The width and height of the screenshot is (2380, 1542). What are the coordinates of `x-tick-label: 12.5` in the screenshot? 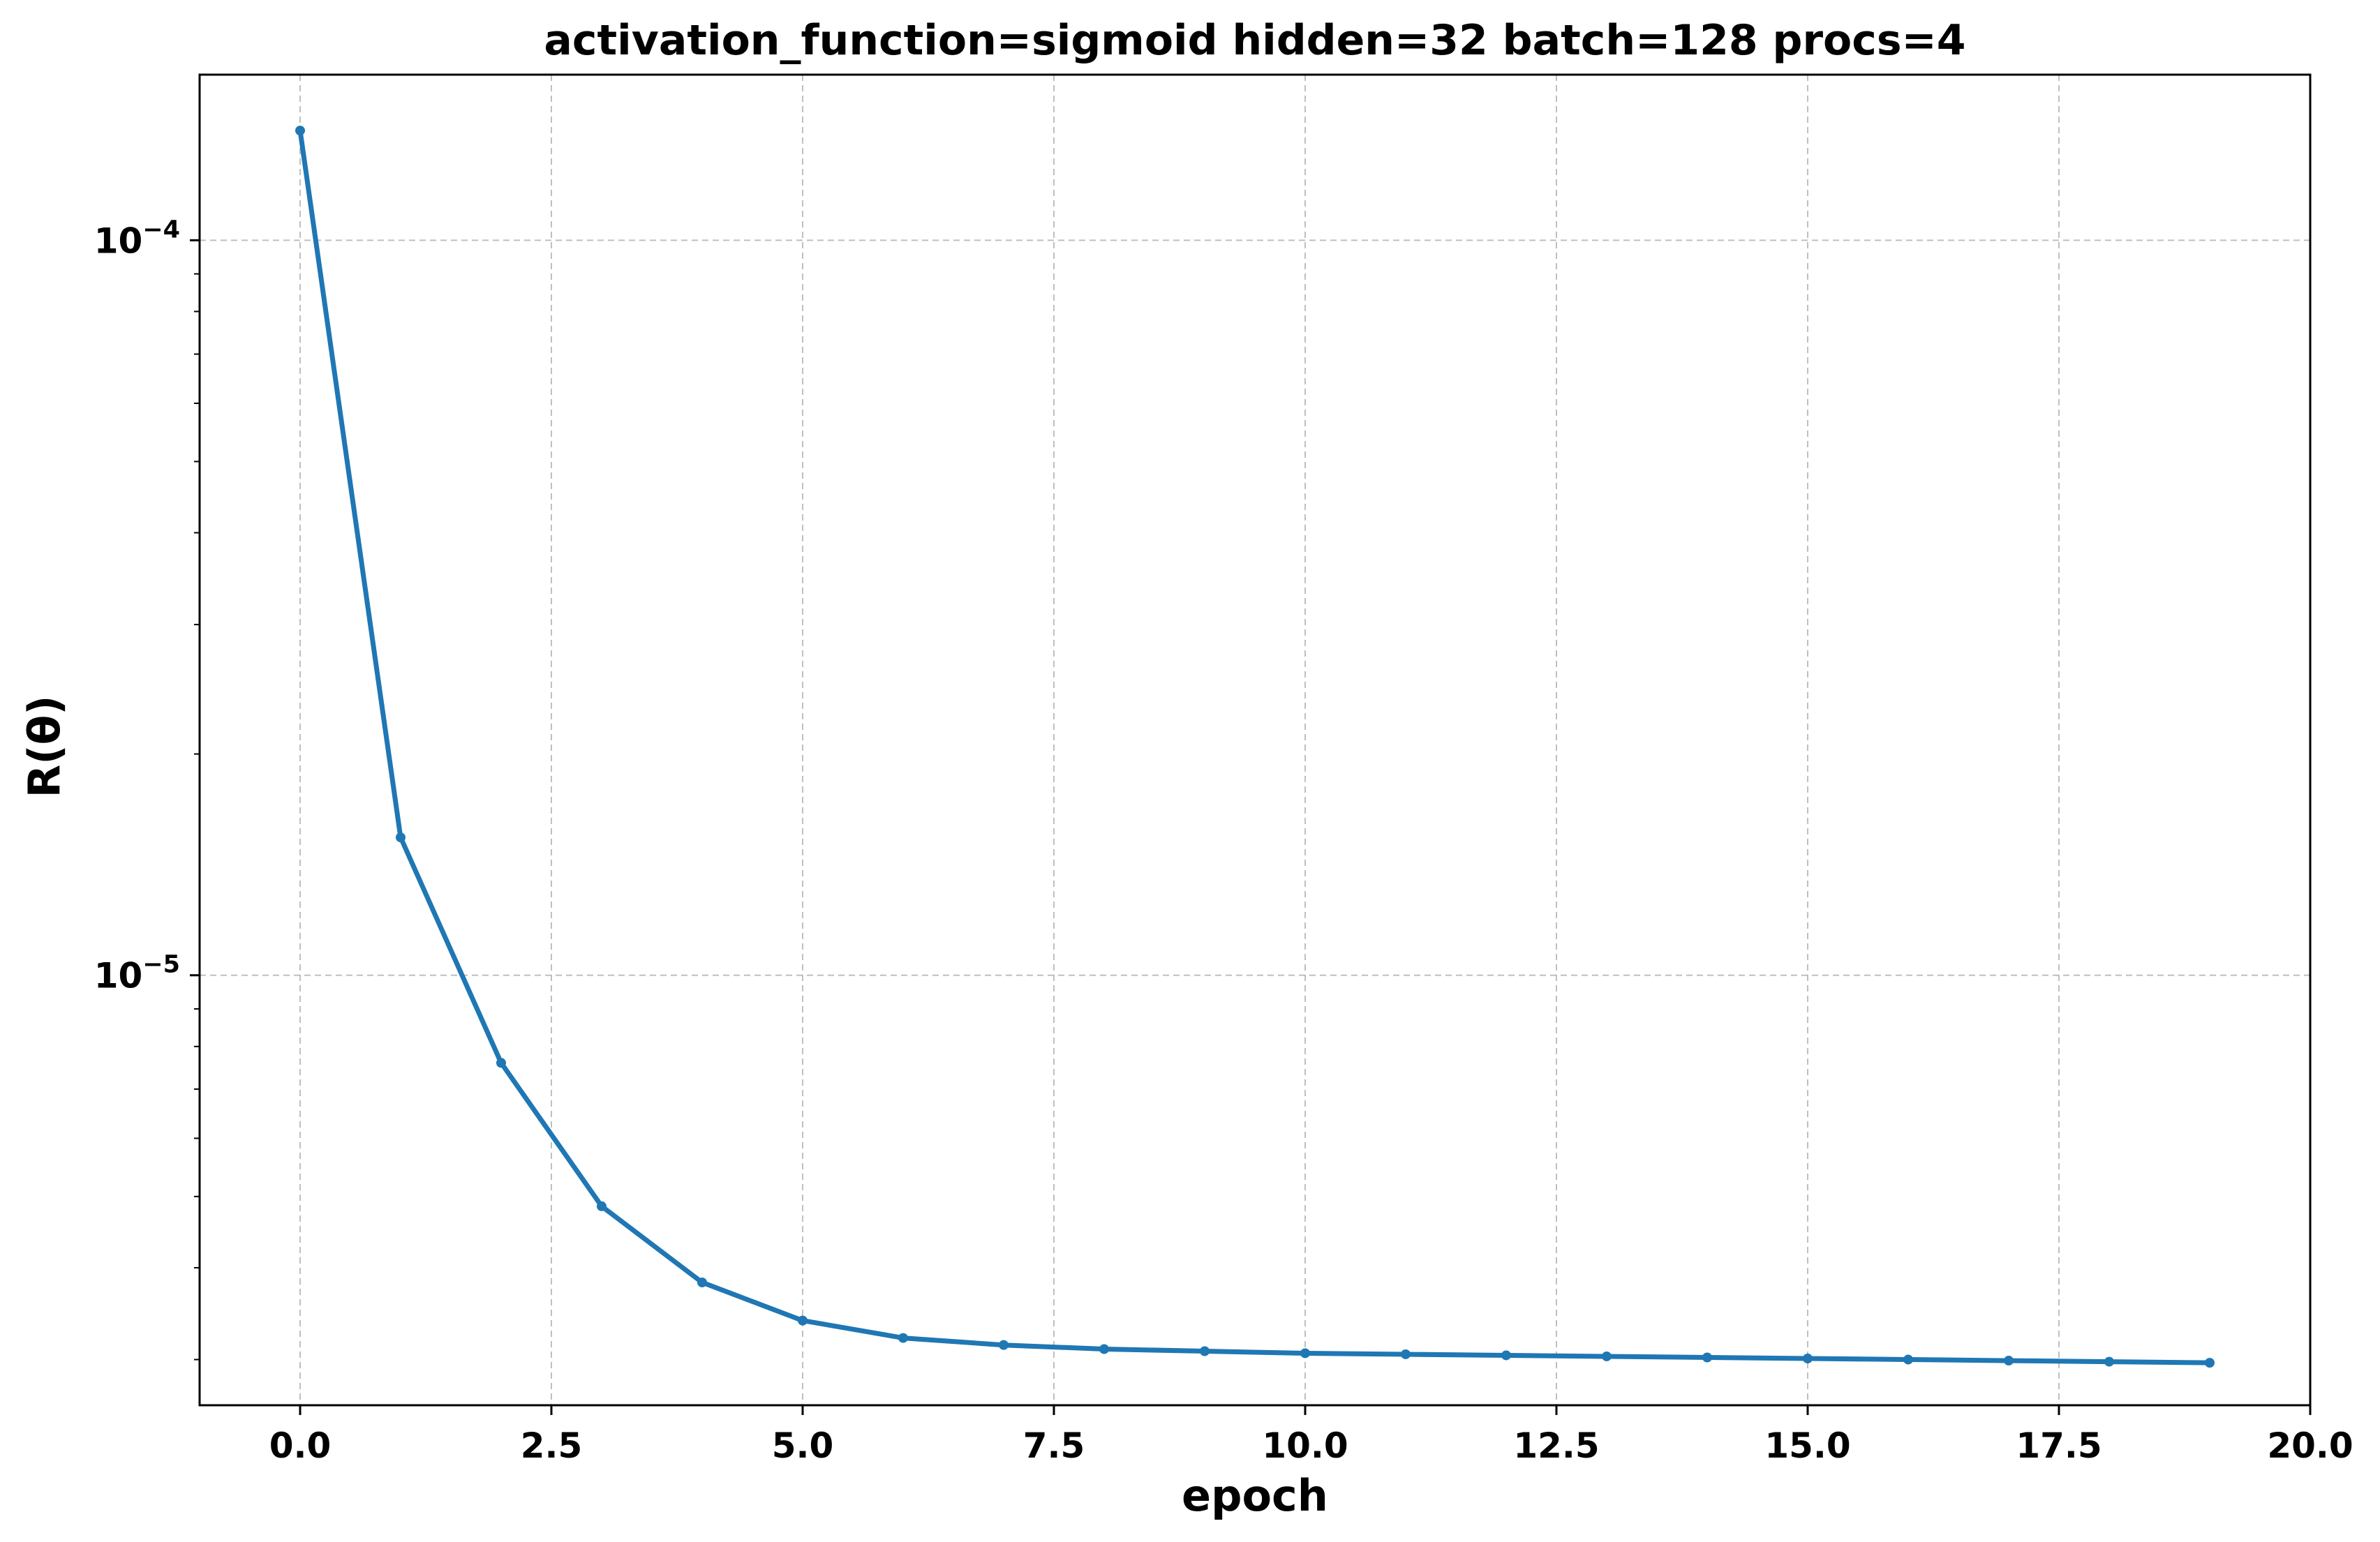 It's located at (1556, 1445).